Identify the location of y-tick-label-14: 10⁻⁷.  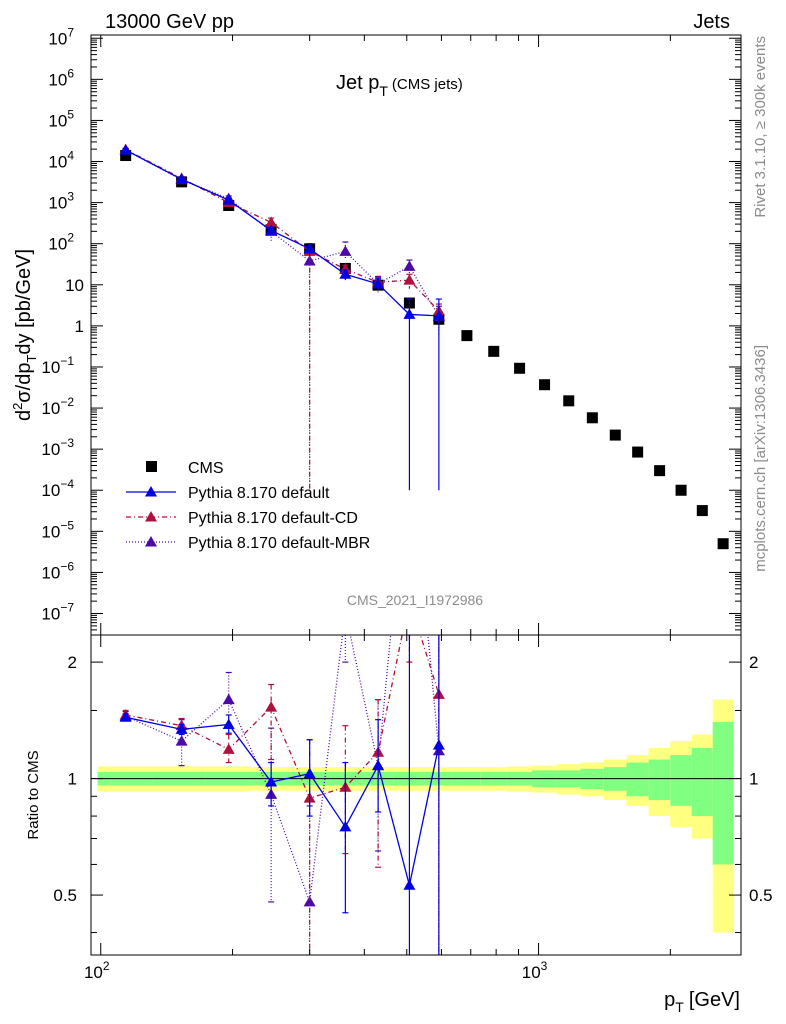
(57, 612).